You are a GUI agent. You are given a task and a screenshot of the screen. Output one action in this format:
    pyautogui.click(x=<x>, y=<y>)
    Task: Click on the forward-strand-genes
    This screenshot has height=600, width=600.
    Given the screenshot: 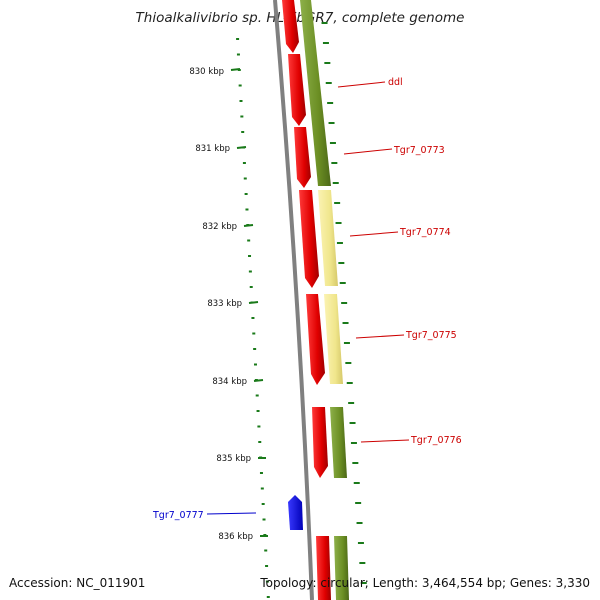 What is the action you would take?
    pyautogui.click(x=306, y=300)
    